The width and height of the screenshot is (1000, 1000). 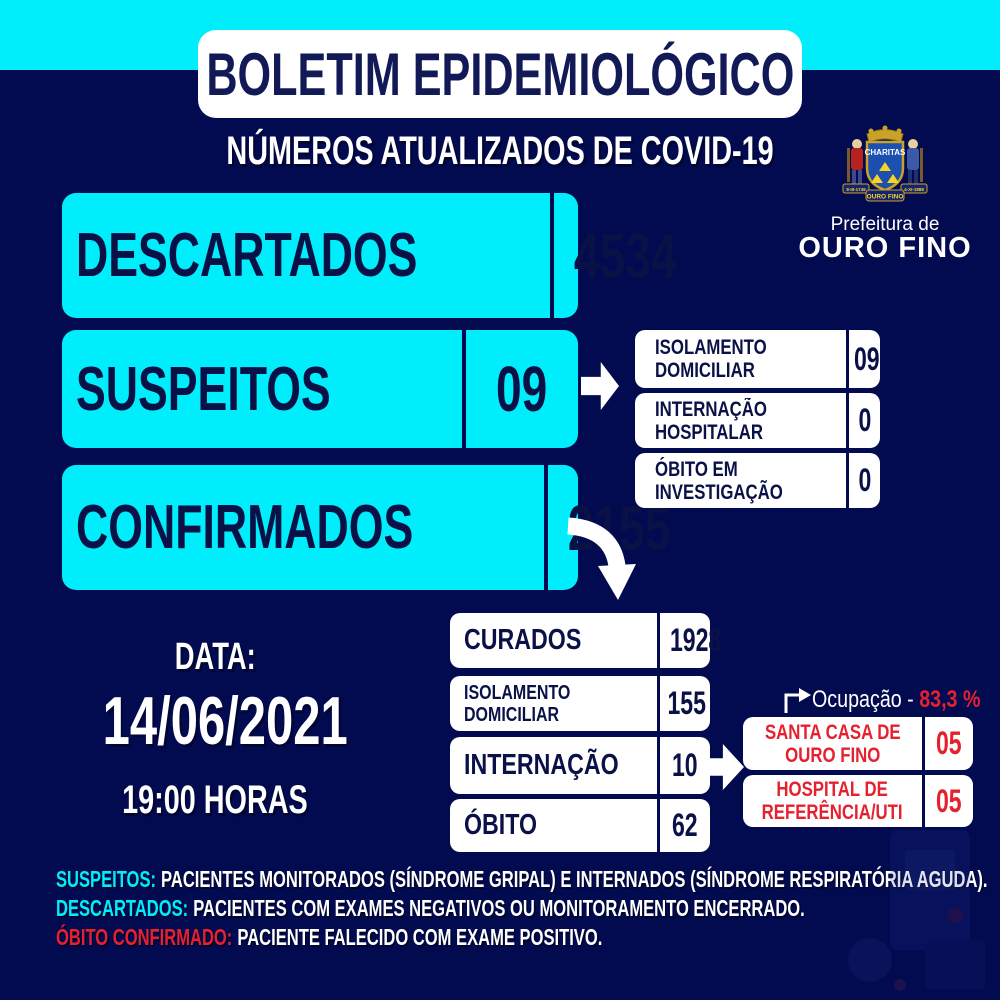 I want to click on stat-label: DESCARTADOS, so click(x=247, y=255).